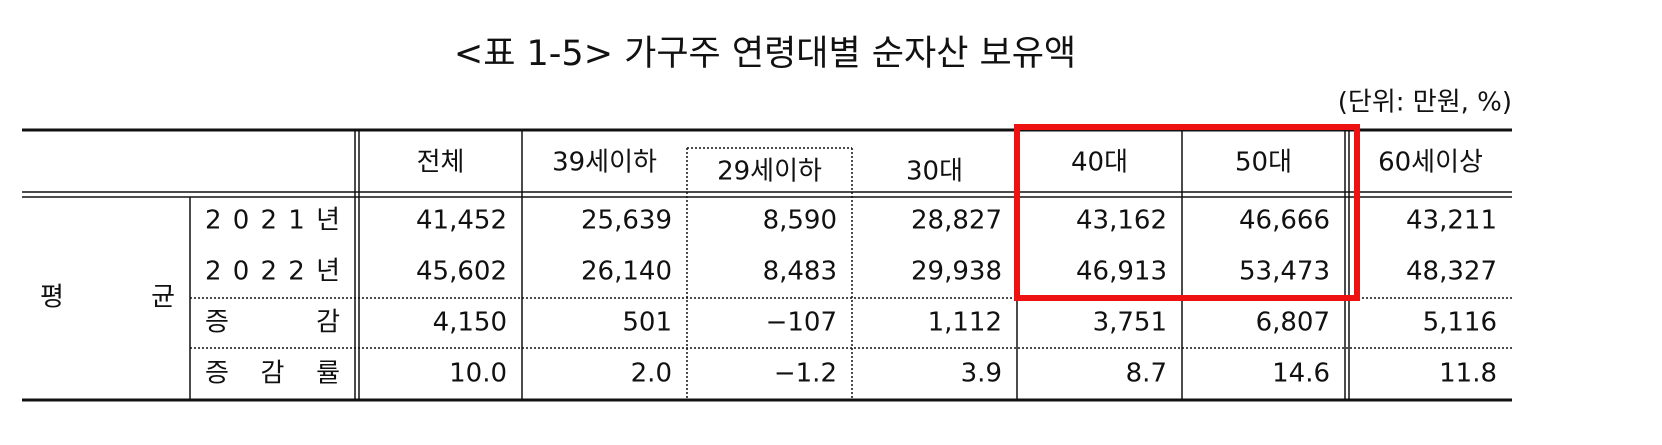  I want to click on cell: 8,483, so click(800, 272).